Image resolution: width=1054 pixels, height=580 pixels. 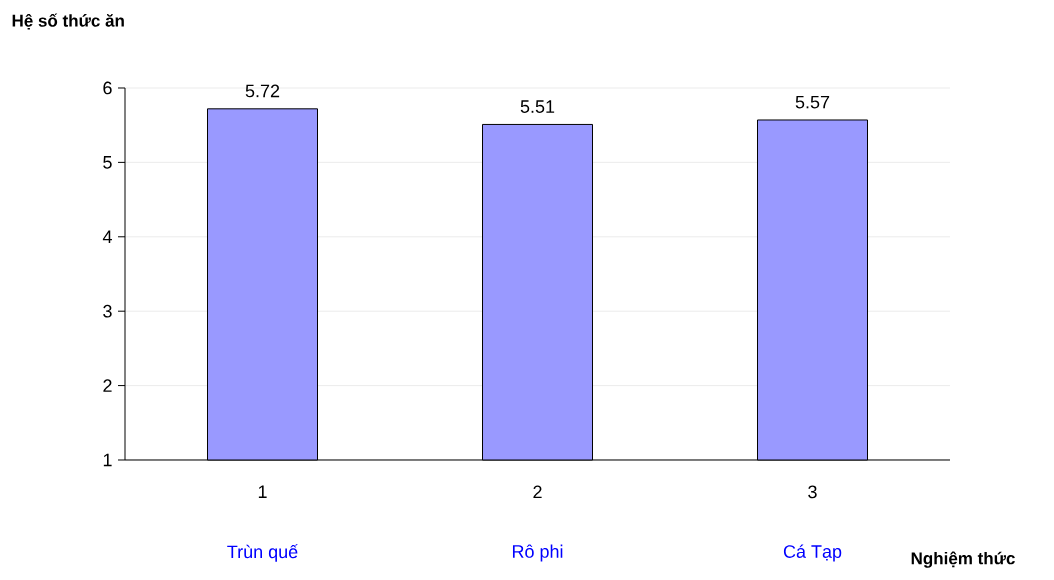 I want to click on text: Trùn quế, so click(x=262, y=553).